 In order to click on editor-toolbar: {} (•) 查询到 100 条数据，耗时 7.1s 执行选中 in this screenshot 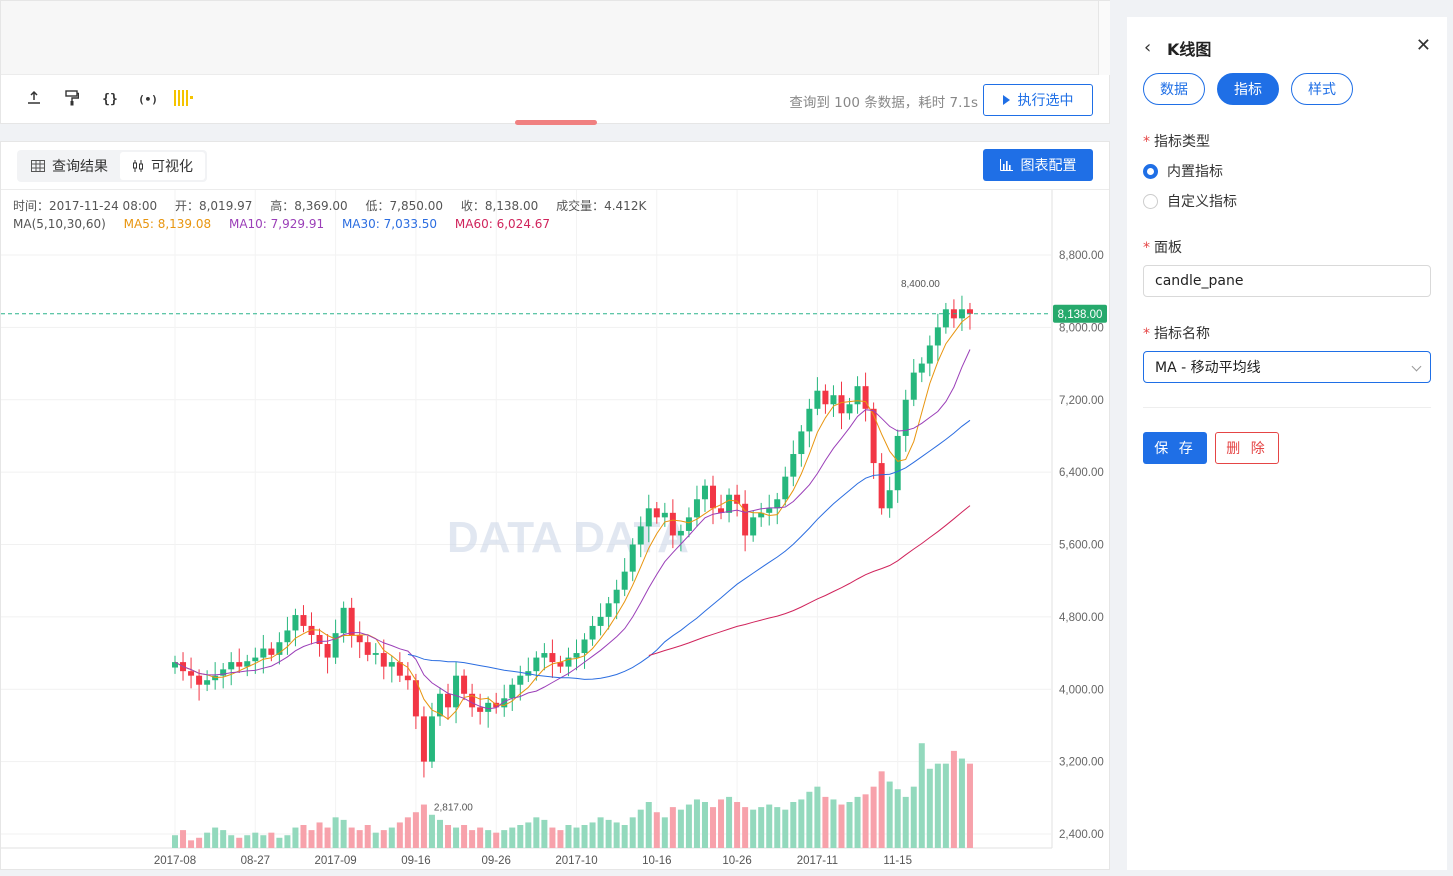, I will do `click(555, 100)`.